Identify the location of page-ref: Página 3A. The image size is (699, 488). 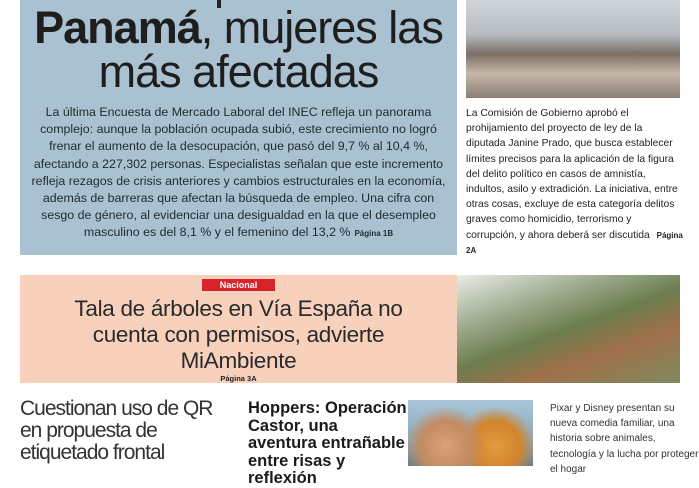
(238, 378).